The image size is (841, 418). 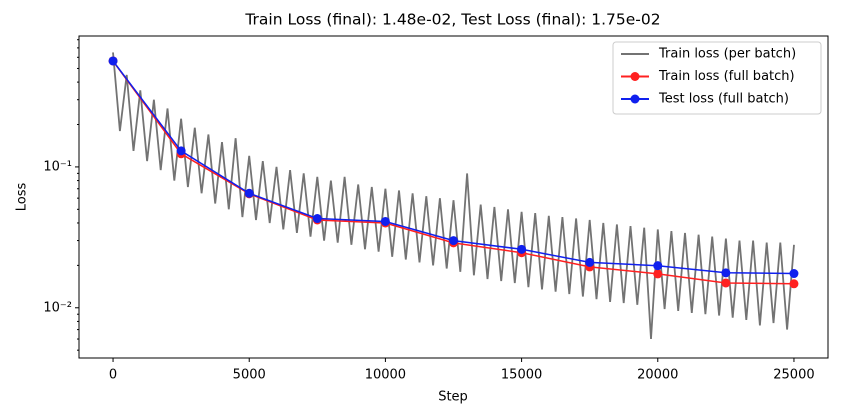 What do you see at coordinates (521, 375) in the screenshot?
I see `x-tick-label: 15000` at bounding box center [521, 375].